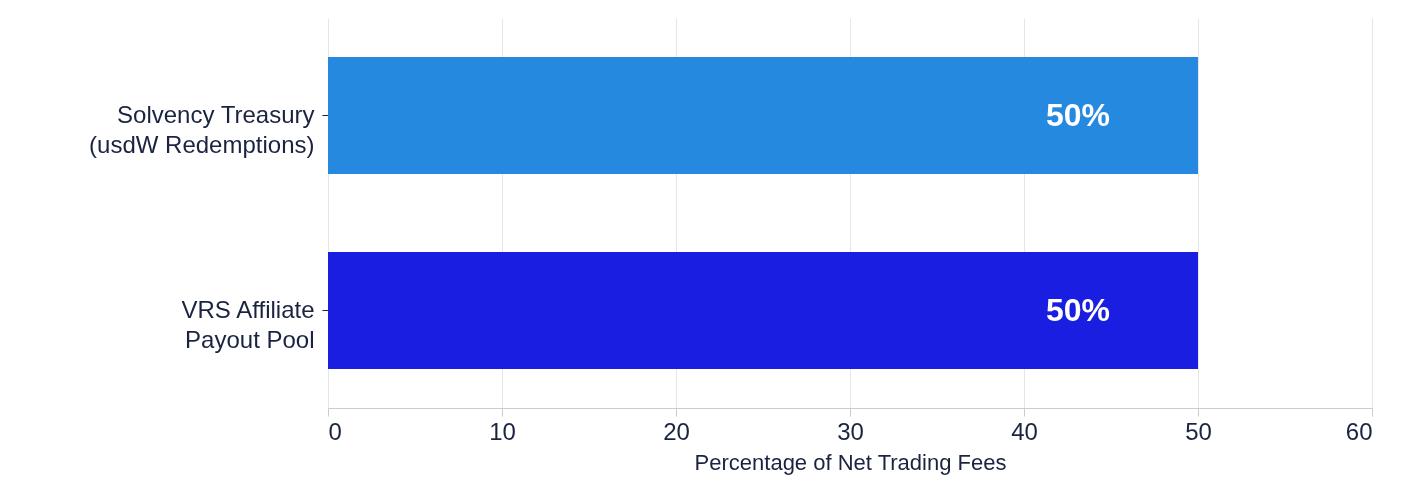 Image resolution: width=1404 pixels, height=497 pixels. I want to click on x-tick-label: 50, so click(1198, 431).